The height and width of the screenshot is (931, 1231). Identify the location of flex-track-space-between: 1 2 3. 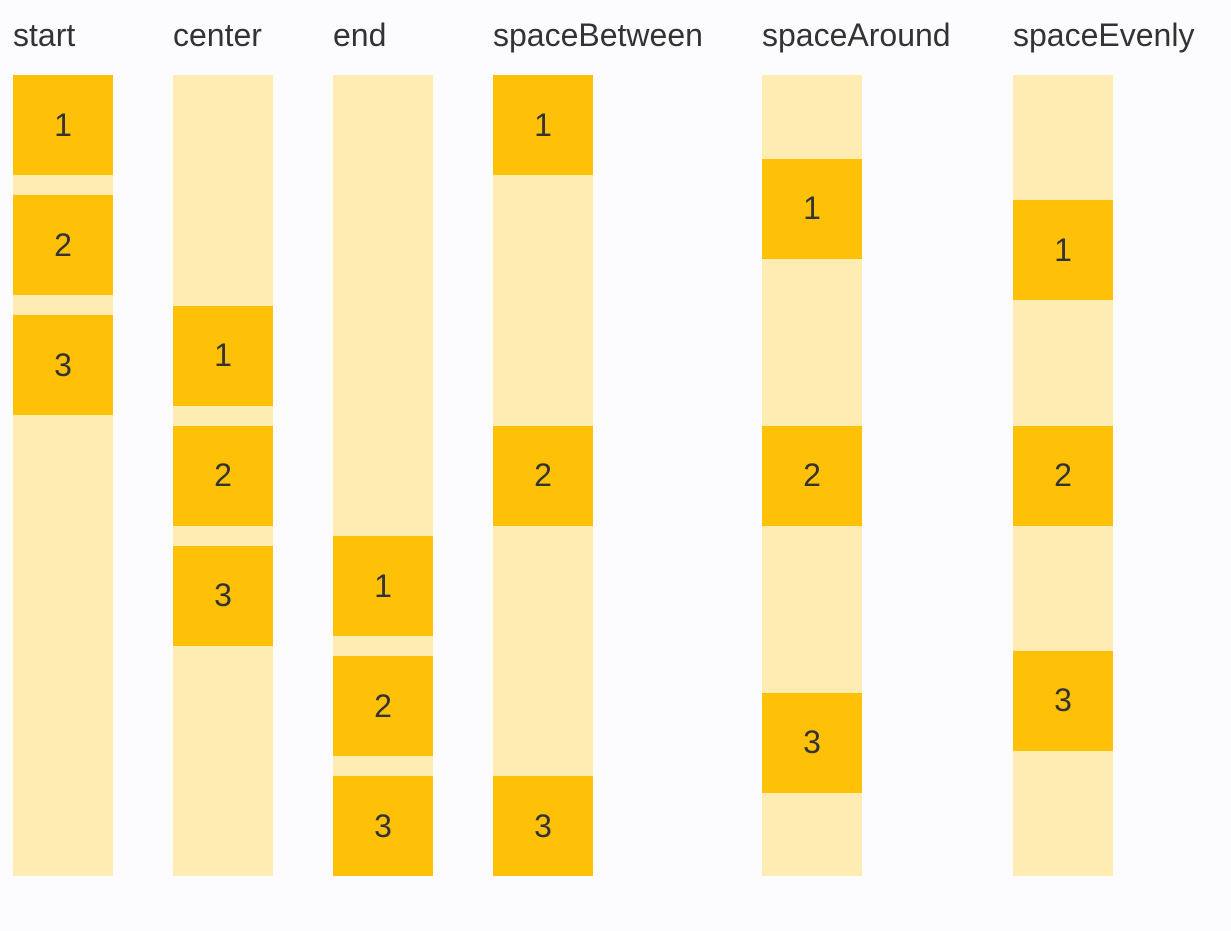
(543, 475).